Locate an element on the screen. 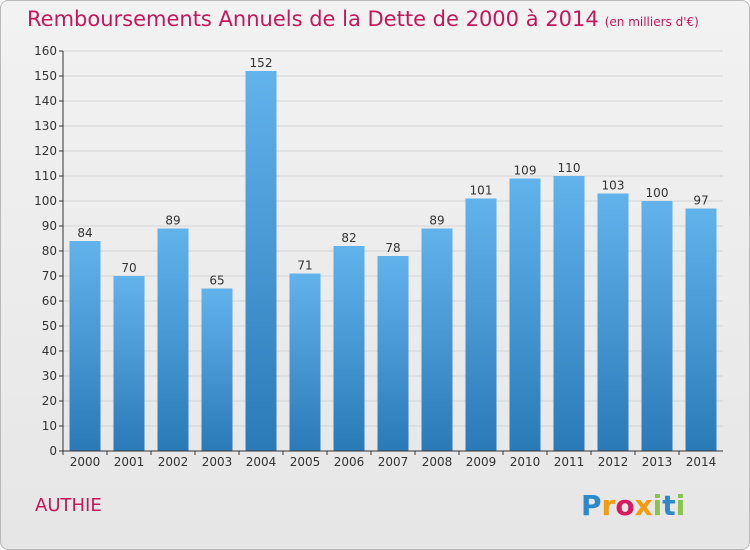 Image resolution: width=750 pixels, height=550 pixels. data-label: 78 is located at coordinates (392, 248).